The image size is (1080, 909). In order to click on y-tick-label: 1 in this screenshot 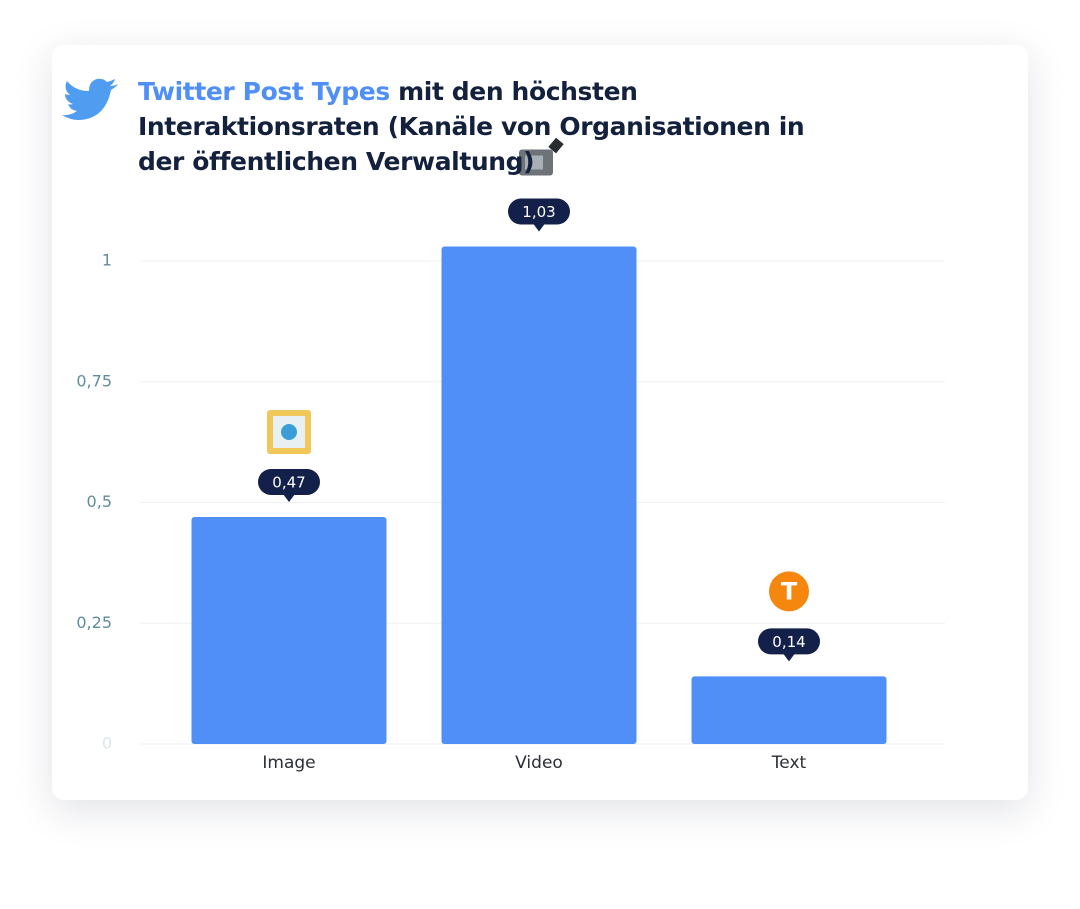, I will do `click(107, 260)`.